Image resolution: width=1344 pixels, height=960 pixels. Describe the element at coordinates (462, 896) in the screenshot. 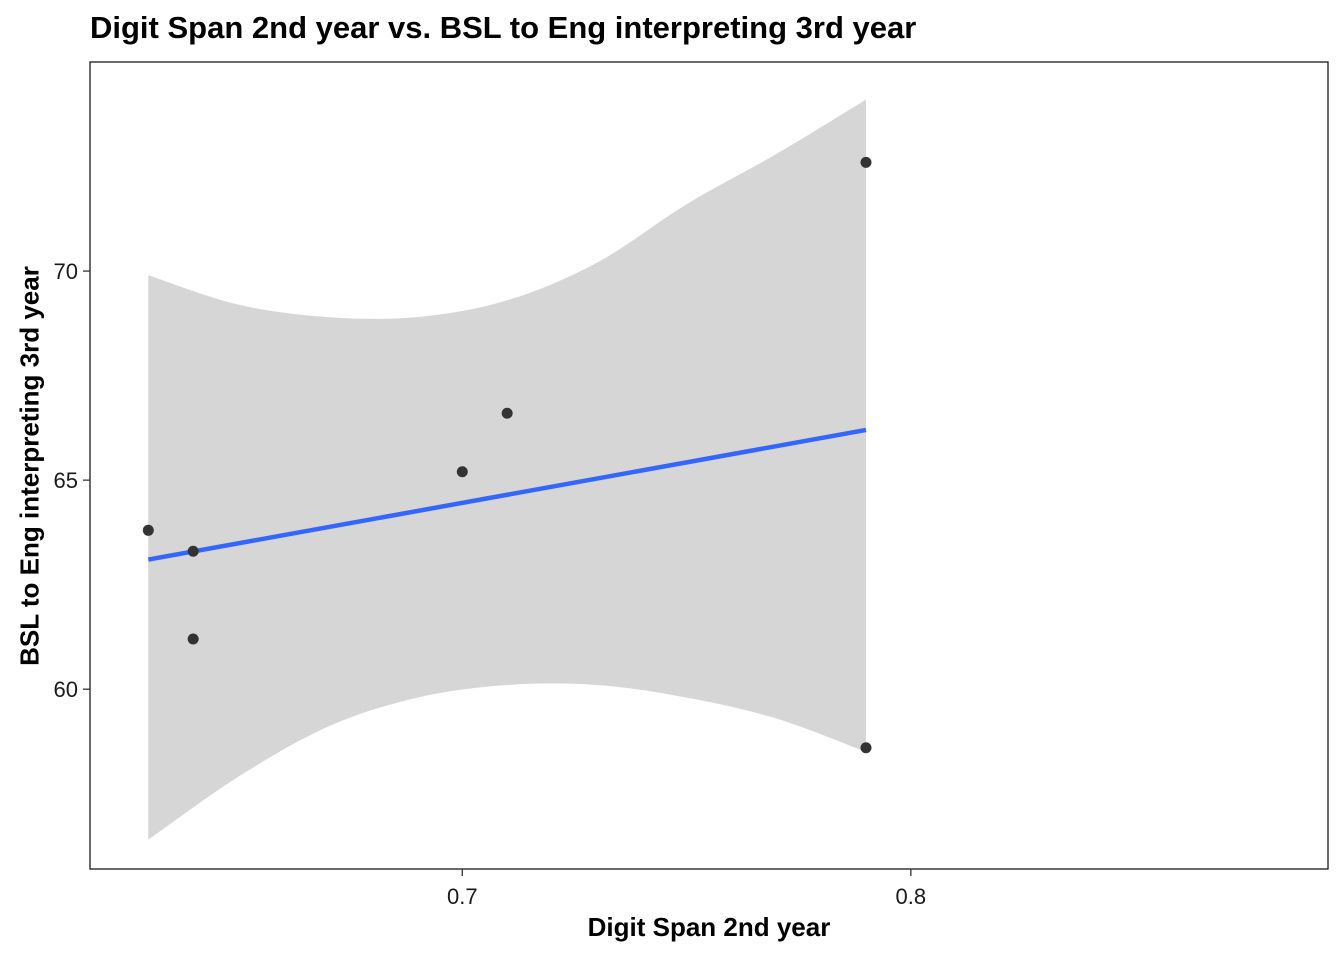

I see `x-tick-label: 0.7` at that location.